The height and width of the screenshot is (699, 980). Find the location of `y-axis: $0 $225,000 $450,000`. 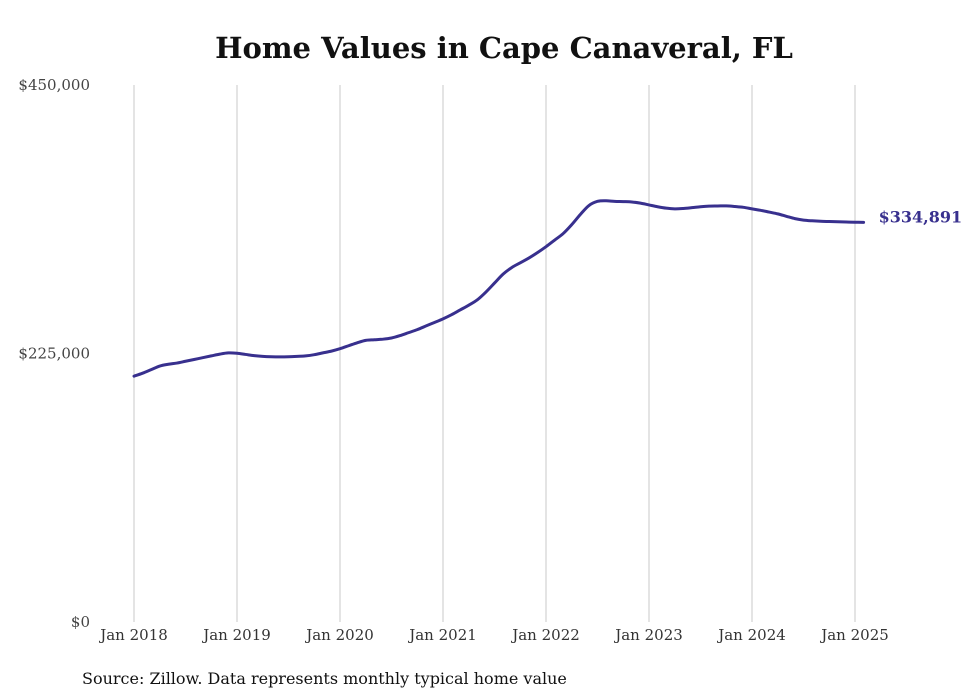

y-axis: $0 $225,000 $450,000 is located at coordinates (54, 353).